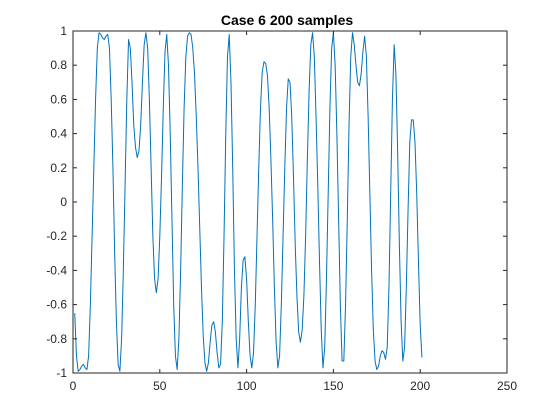 The width and height of the screenshot is (560, 420). Describe the element at coordinates (73, 386) in the screenshot. I see `x-tick-label: 0` at that location.